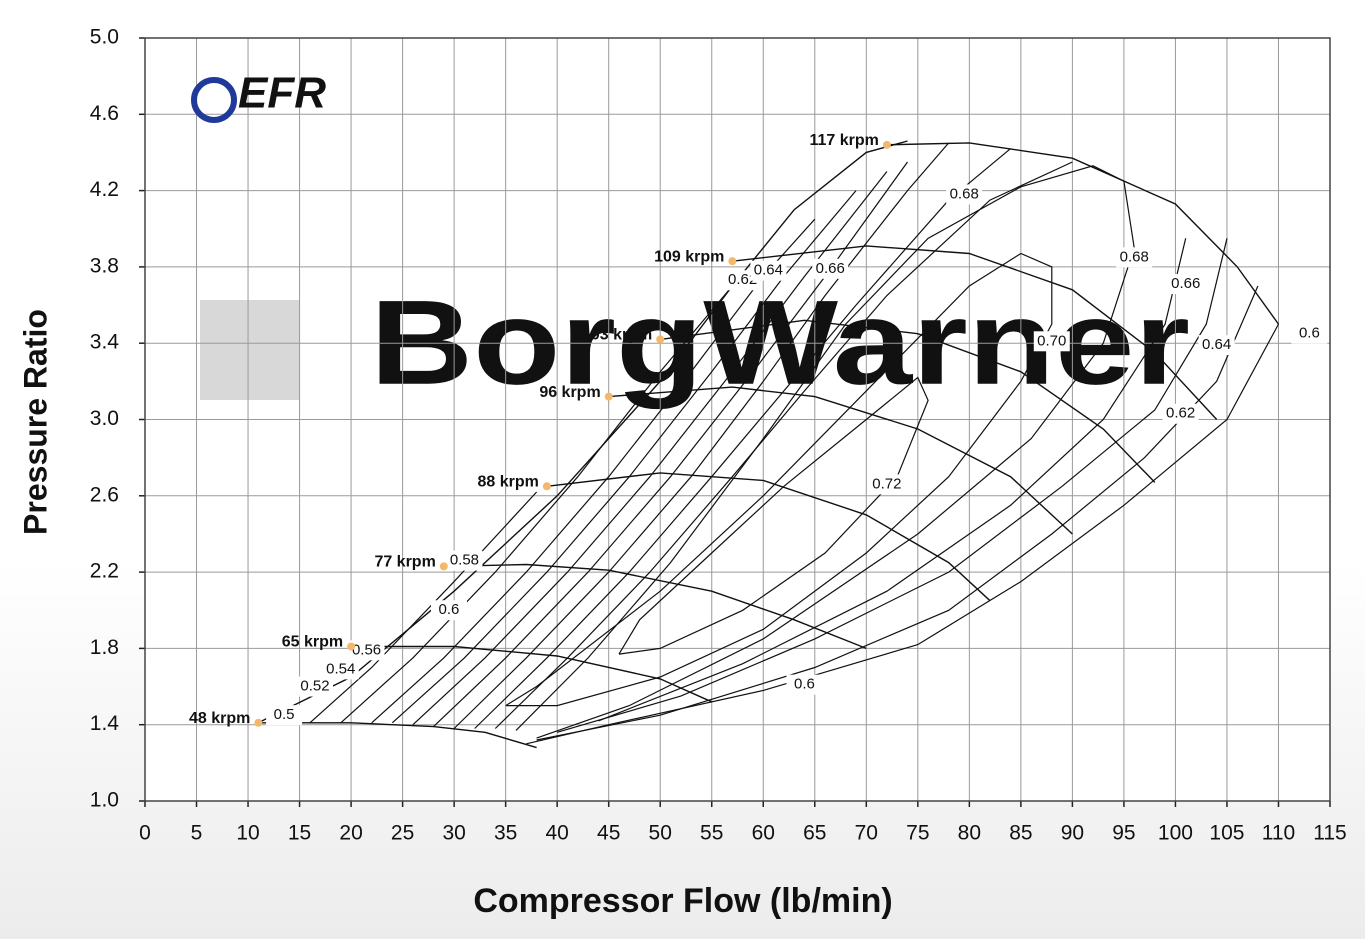 Image resolution: width=1365 pixels, height=939 pixels. Describe the element at coordinates (219, 718) in the screenshot. I see `speed-label: 48 krpm` at that location.